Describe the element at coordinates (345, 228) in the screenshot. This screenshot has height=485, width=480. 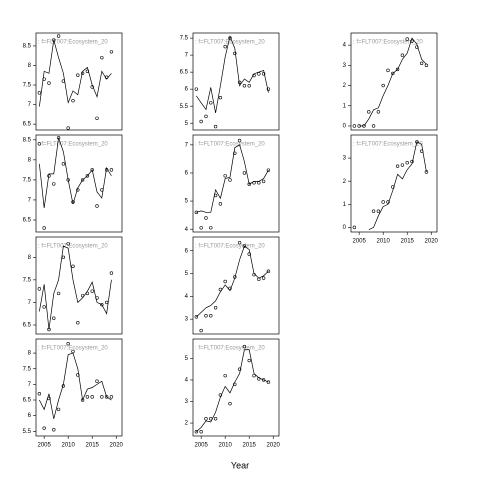
I see `y-tick-label: 0` at that location.